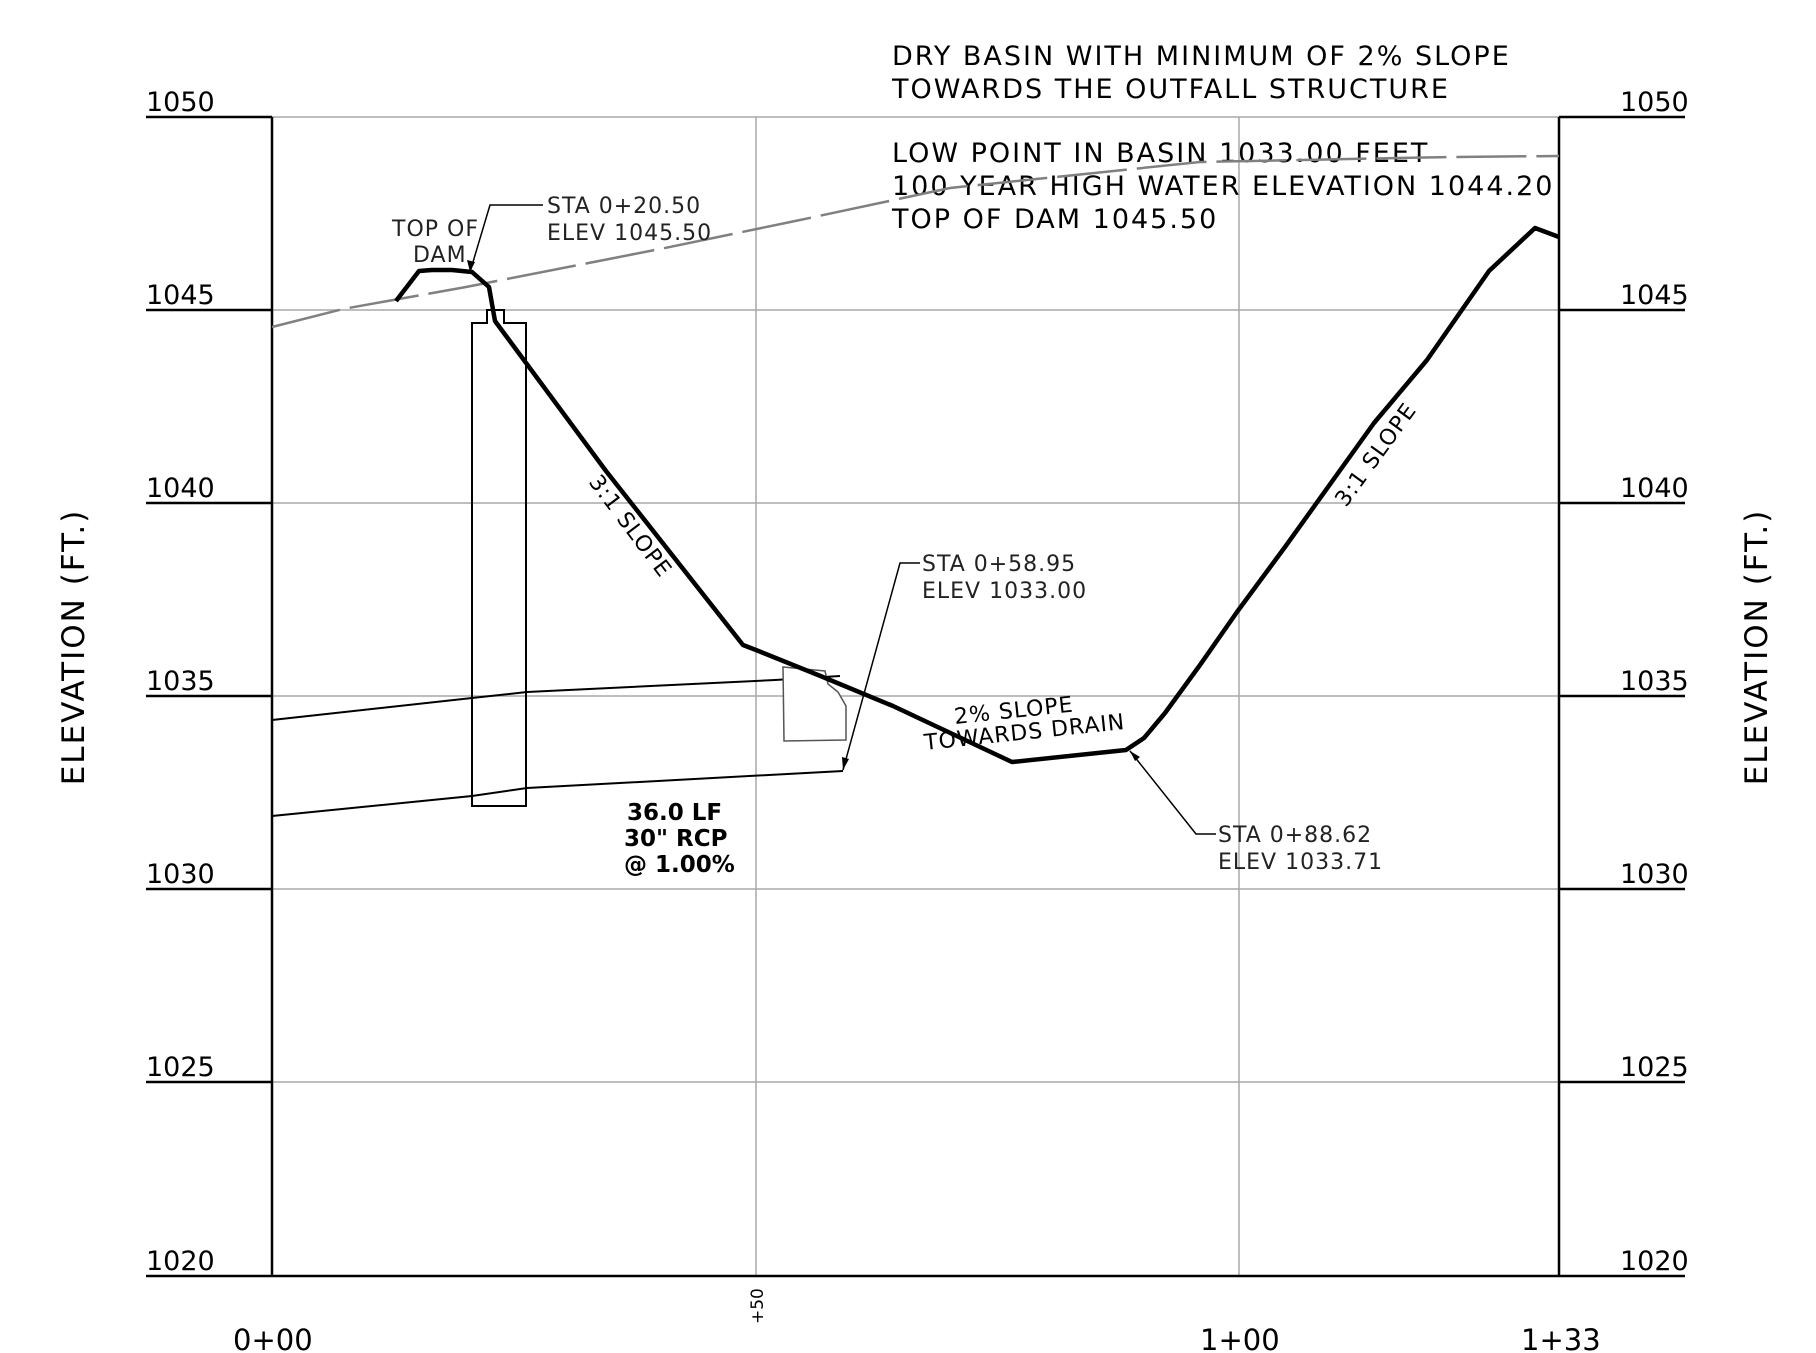  Describe the element at coordinates (440, 255) in the screenshot. I see `top-of-dam-line-2: DAM` at that location.